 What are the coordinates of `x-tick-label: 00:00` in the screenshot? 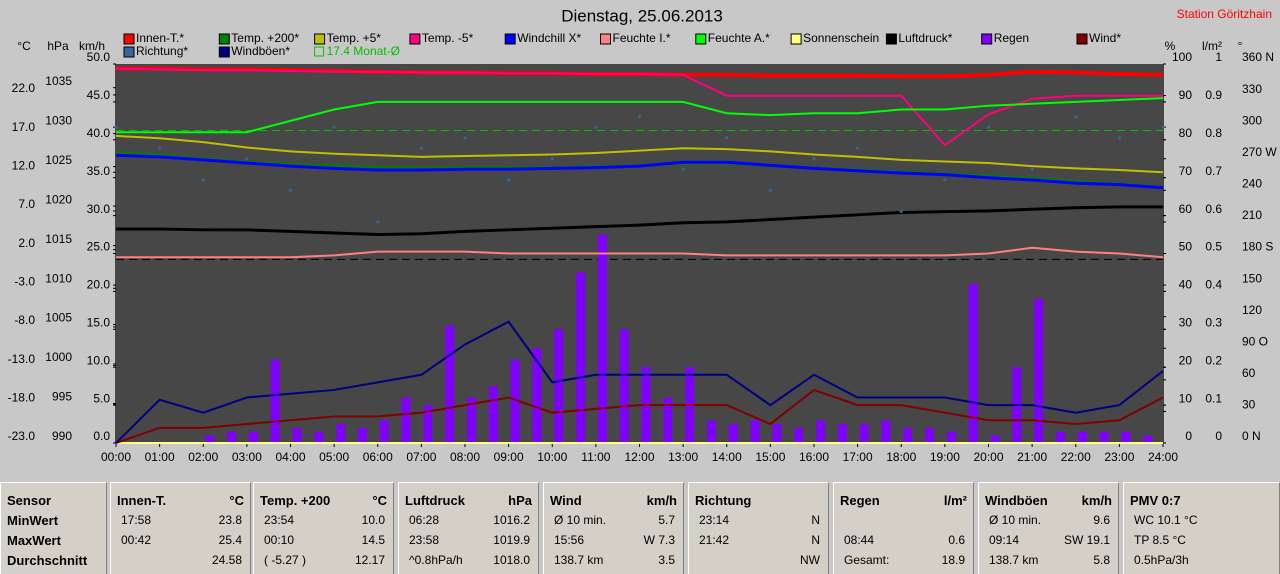 It's located at (116, 457).